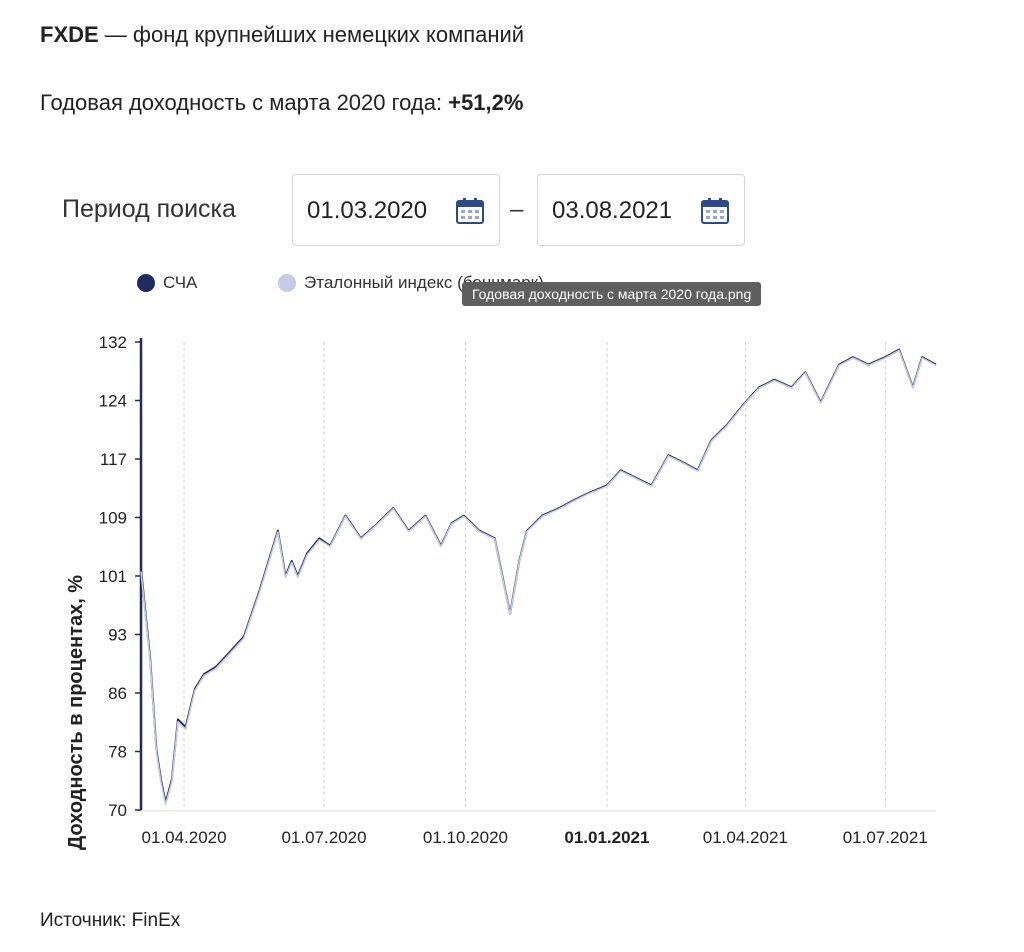 The height and width of the screenshot is (952, 1024). What do you see at coordinates (885, 837) in the screenshot?
I see `x-tick-label: 01.07.2021` at bounding box center [885, 837].